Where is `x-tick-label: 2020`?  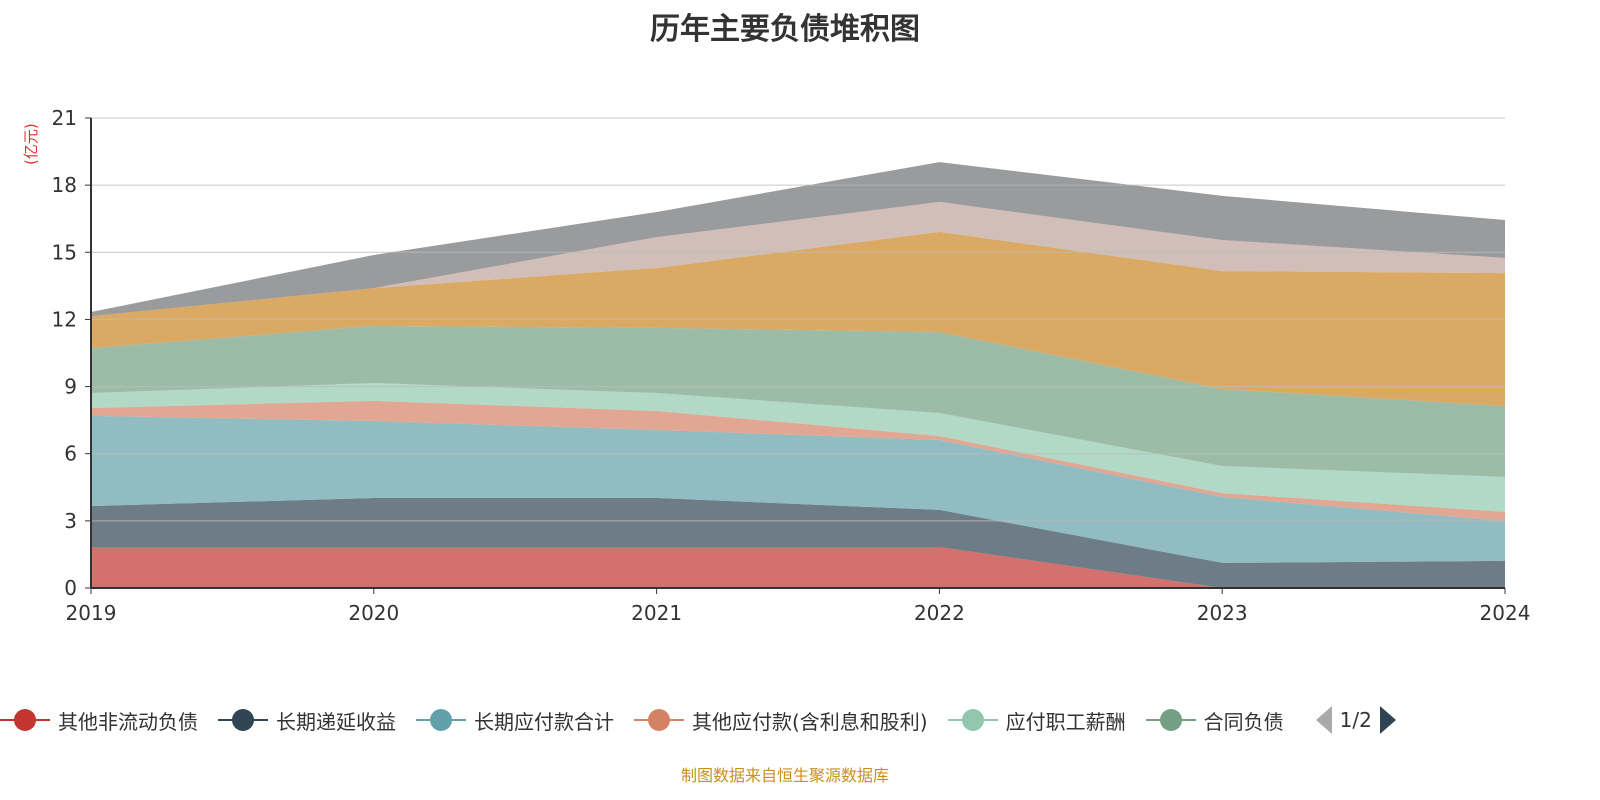
x-tick-label: 2020 is located at coordinates (373, 613).